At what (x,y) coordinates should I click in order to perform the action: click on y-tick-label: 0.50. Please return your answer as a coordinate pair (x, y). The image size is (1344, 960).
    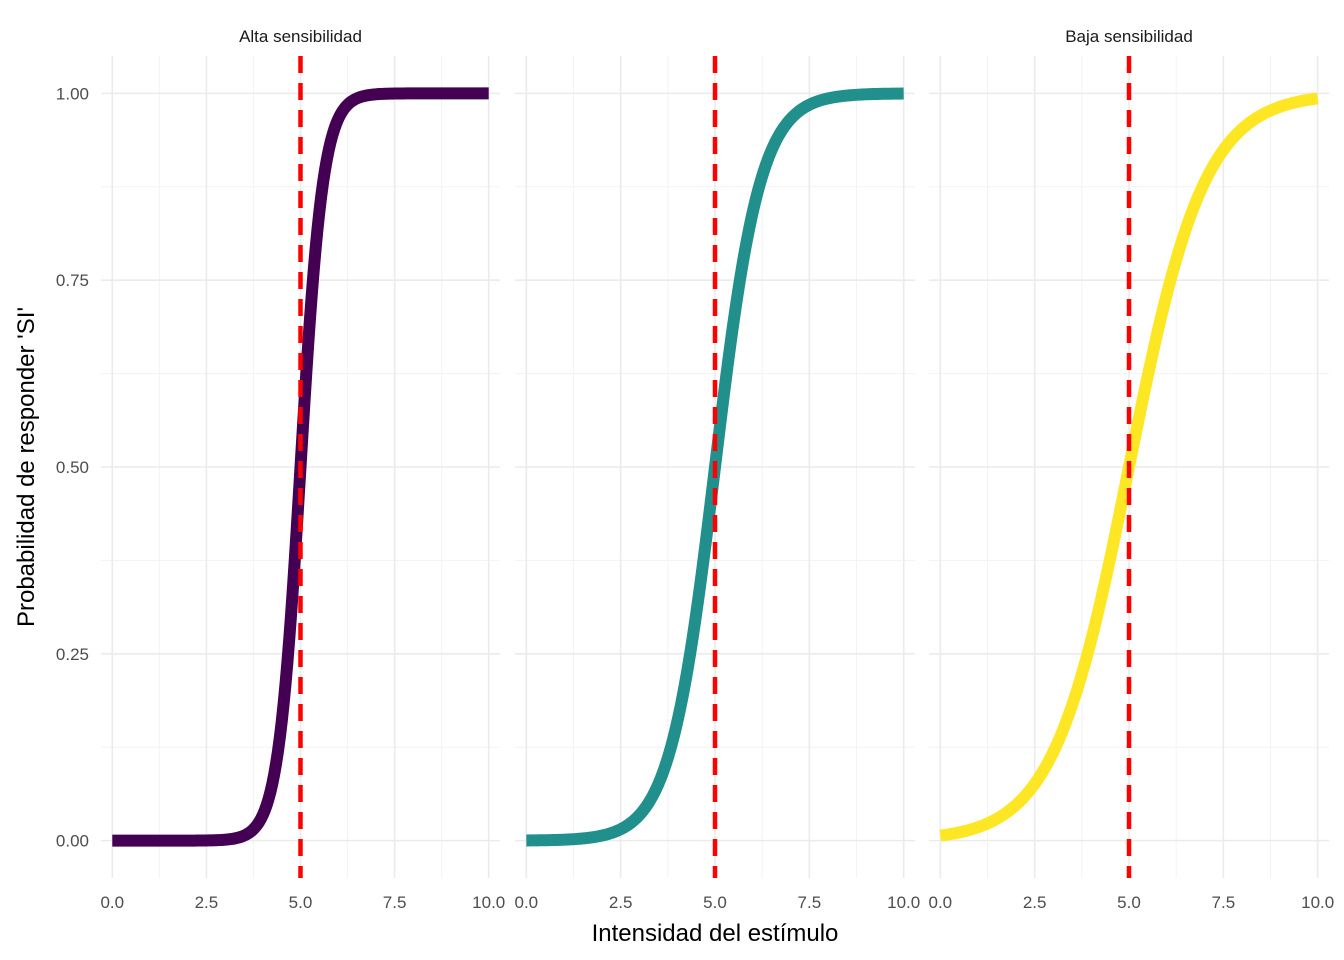
    Looking at the image, I should click on (72, 467).